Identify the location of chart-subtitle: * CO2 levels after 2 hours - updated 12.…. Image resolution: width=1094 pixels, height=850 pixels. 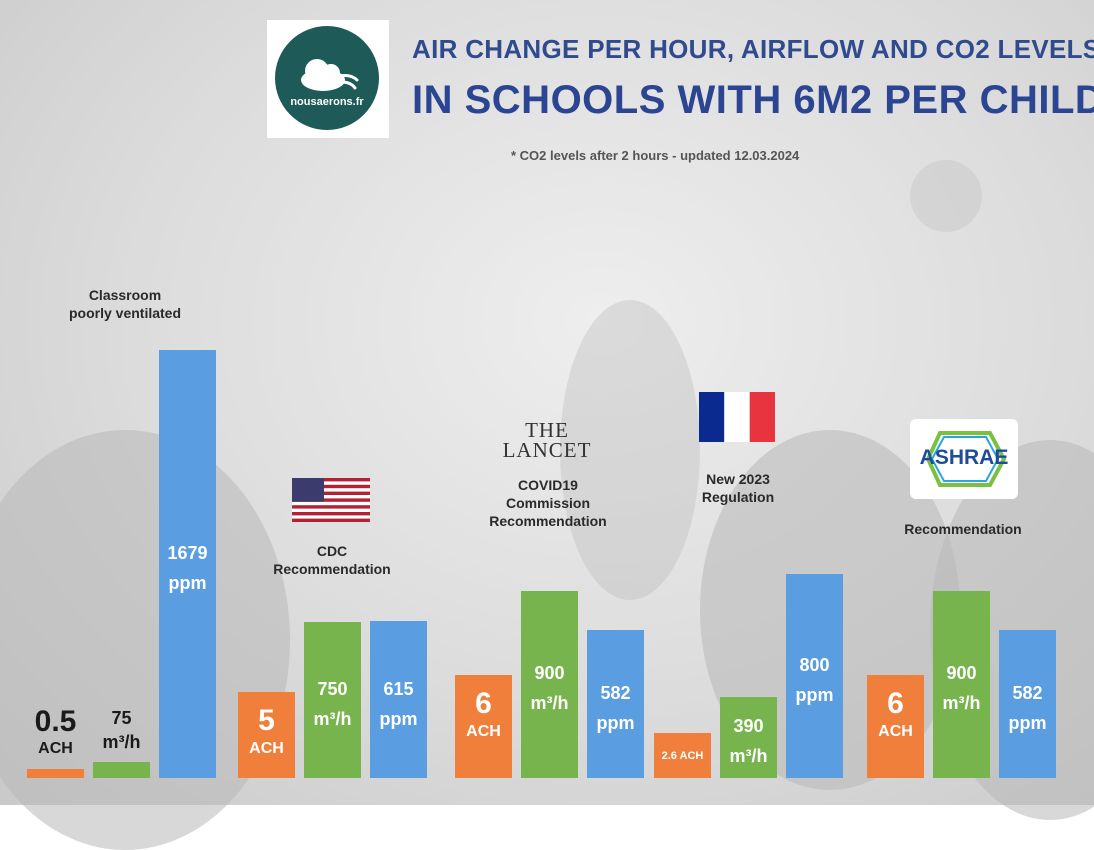
(655, 155).